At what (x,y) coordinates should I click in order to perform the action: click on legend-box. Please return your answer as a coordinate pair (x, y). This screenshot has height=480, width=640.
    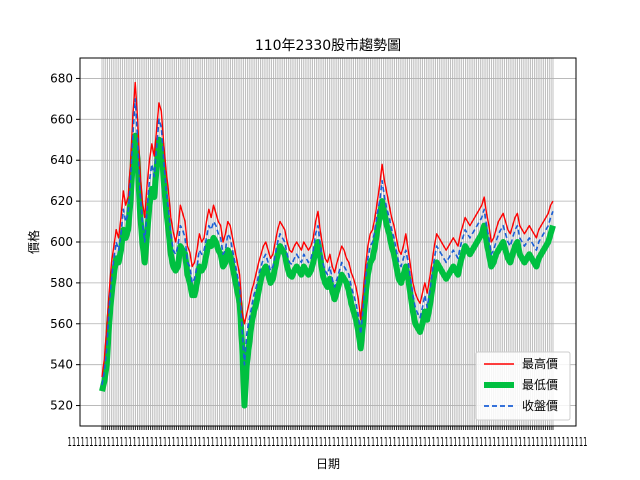
    Looking at the image, I should click on (523, 386).